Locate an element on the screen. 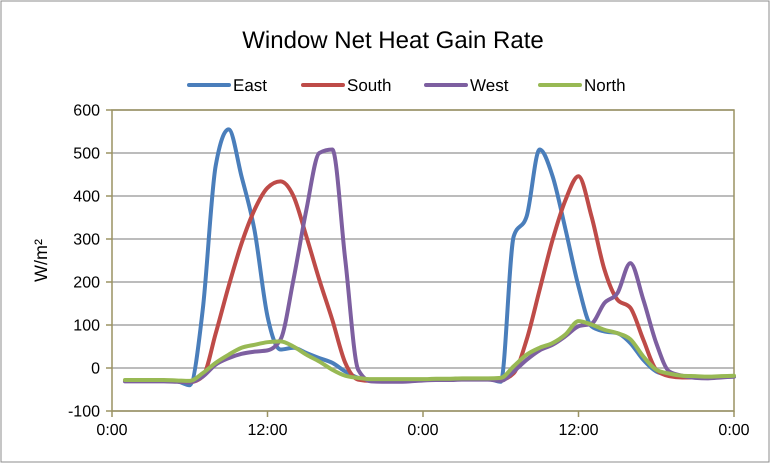  y-tick-label: 500 is located at coordinates (86, 154).